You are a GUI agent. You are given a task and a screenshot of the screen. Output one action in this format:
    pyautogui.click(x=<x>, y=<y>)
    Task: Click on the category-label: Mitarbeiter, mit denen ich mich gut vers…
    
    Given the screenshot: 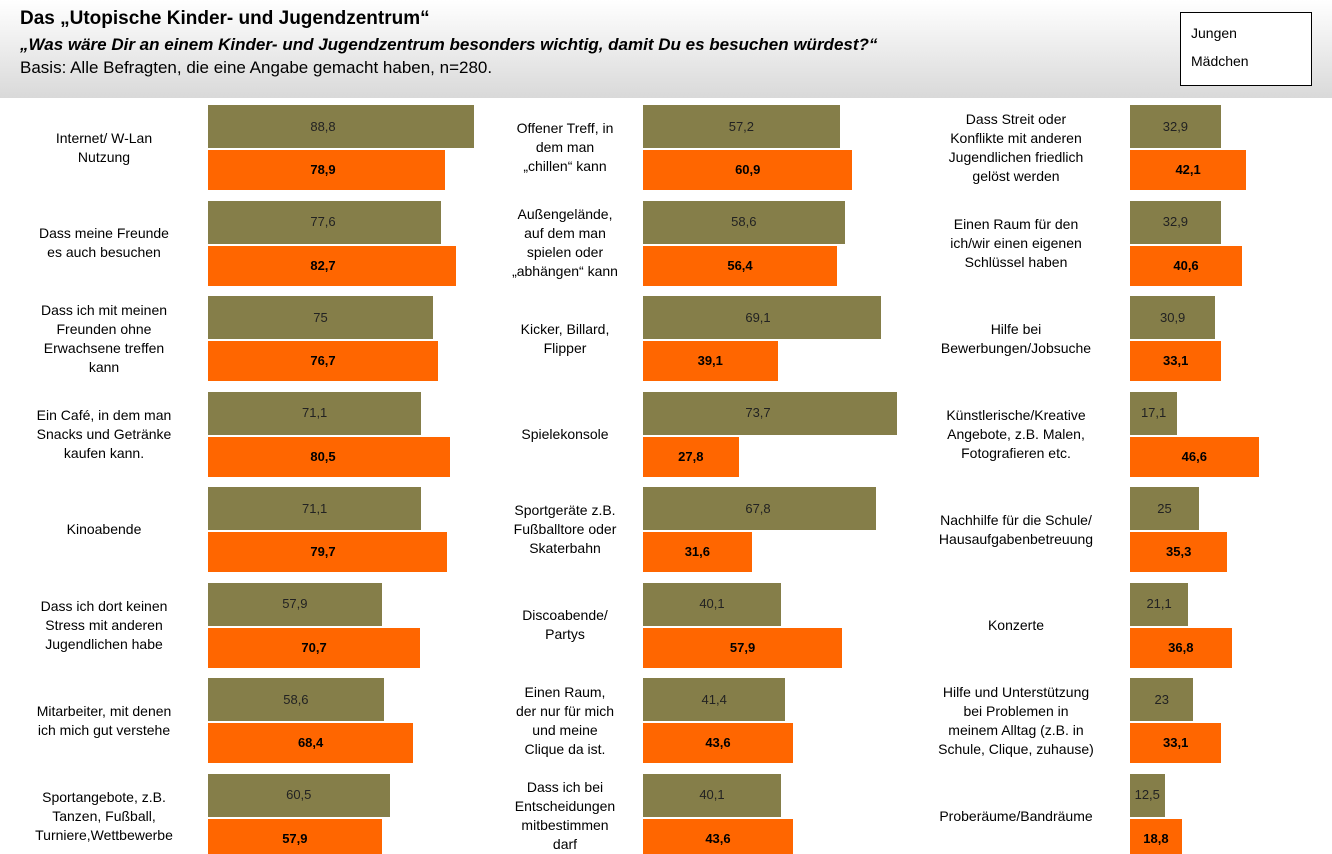 What is the action you would take?
    pyautogui.click(x=104, y=720)
    